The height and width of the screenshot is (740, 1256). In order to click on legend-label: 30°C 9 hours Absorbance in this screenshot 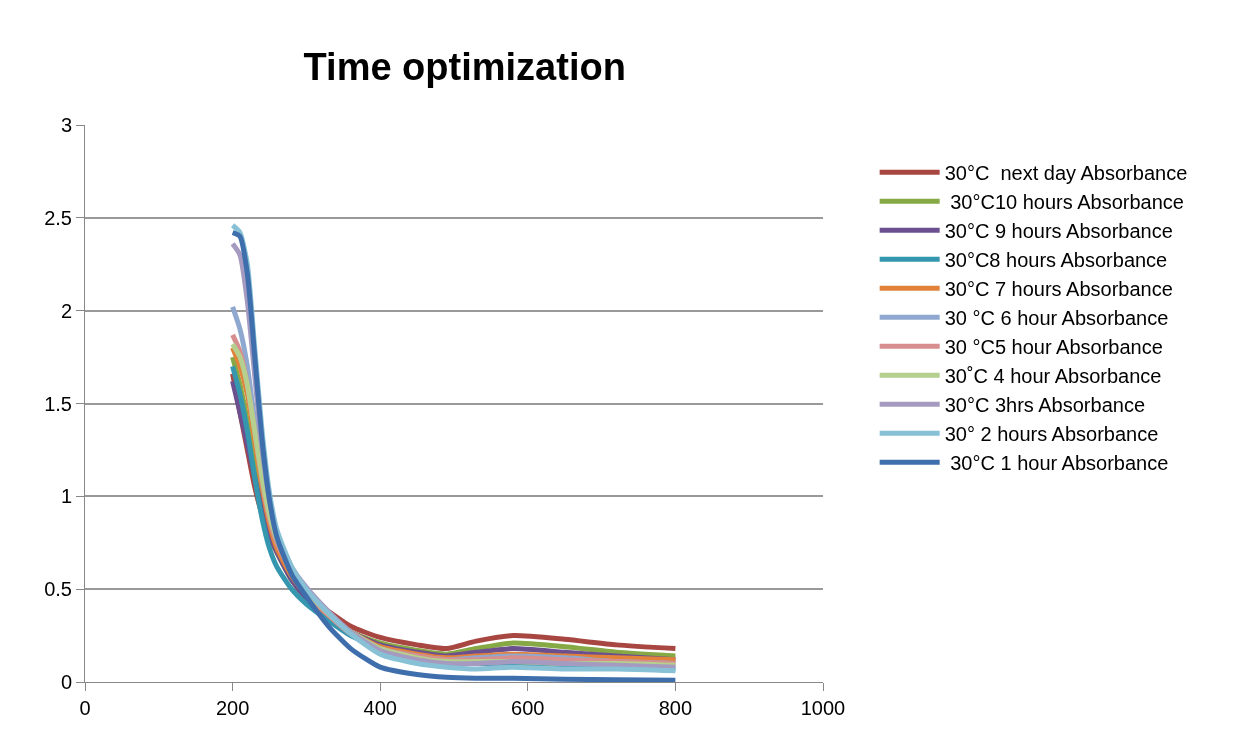, I will do `click(1058, 231)`.